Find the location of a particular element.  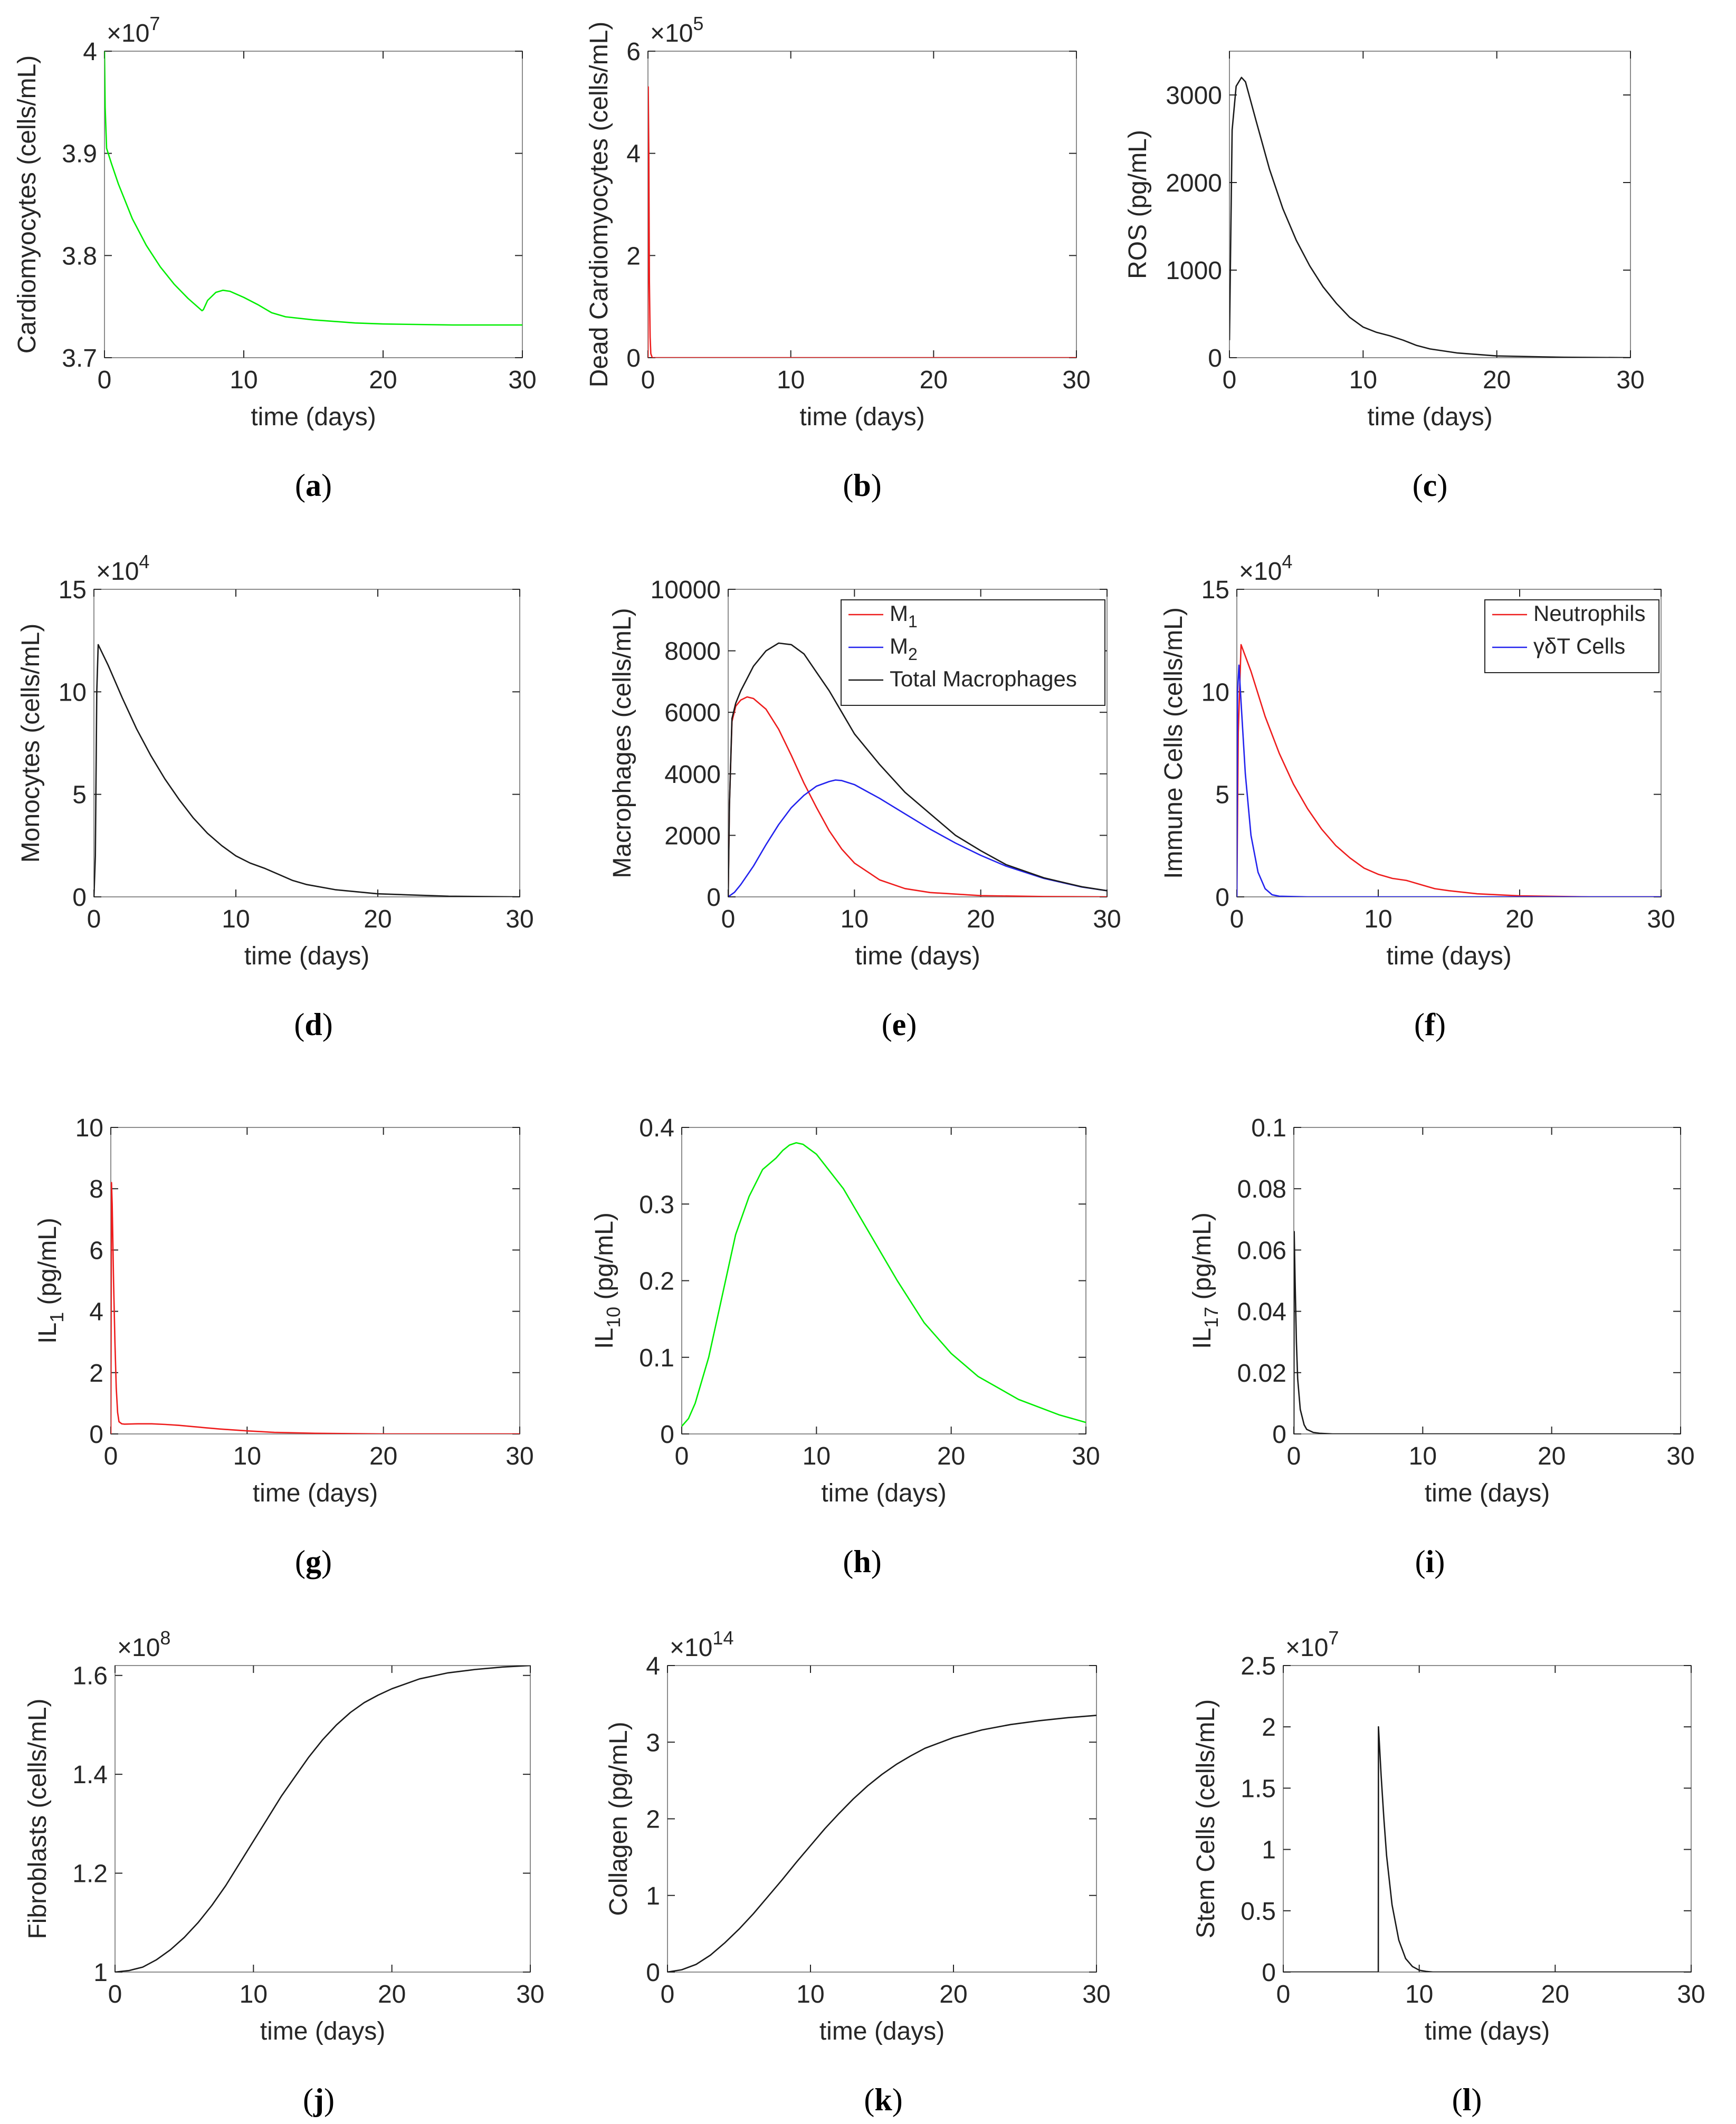

legend-entry: γδT Cells is located at coordinates (1579, 646).